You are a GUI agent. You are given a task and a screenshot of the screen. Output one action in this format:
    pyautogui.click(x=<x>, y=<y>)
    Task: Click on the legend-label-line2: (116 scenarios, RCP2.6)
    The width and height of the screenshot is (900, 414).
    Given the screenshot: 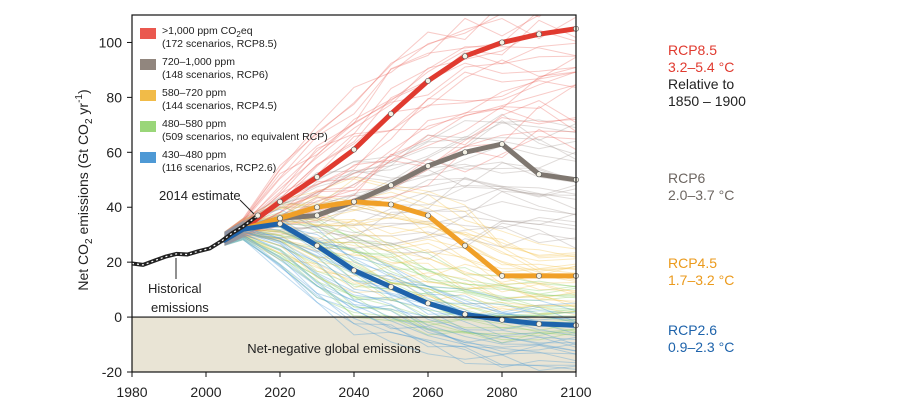 What is the action you would take?
    pyautogui.click(x=219, y=168)
    